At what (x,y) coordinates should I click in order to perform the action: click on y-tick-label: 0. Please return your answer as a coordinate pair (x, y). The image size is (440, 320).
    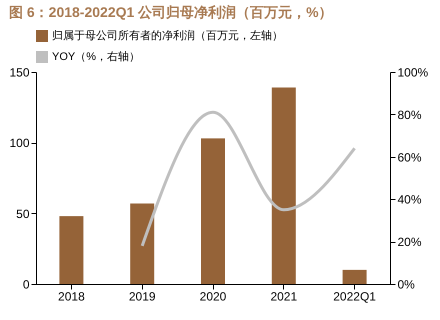
    Looking at the image, I should click on (26, 285).